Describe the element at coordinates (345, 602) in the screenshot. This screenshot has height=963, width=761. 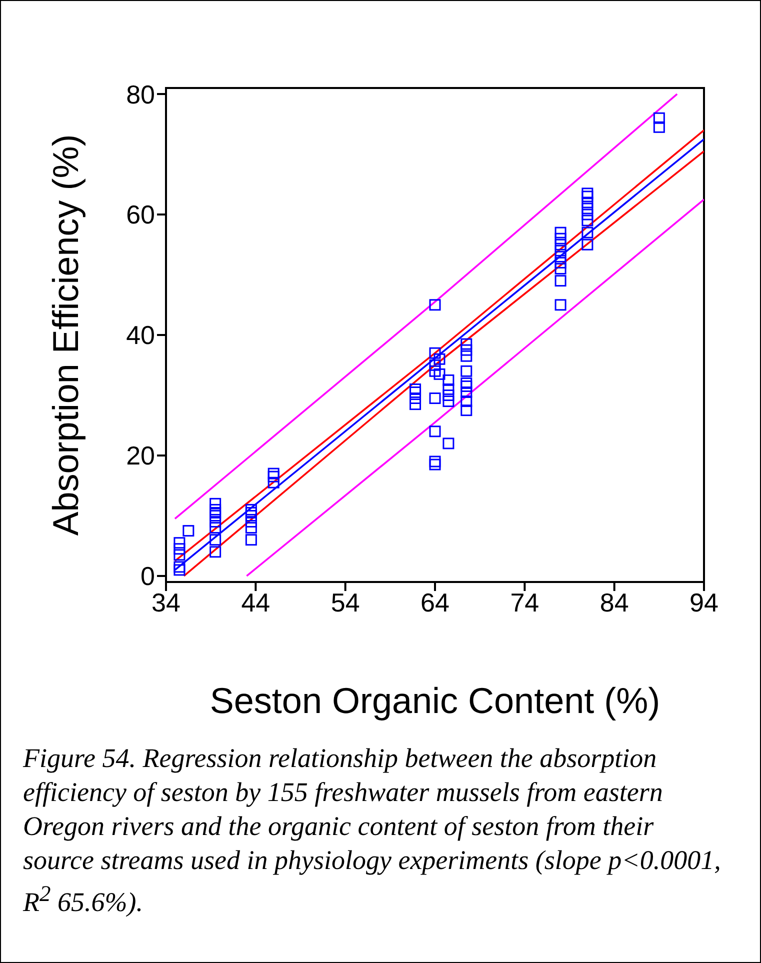
I see `x-tick-label: 54` at that location.